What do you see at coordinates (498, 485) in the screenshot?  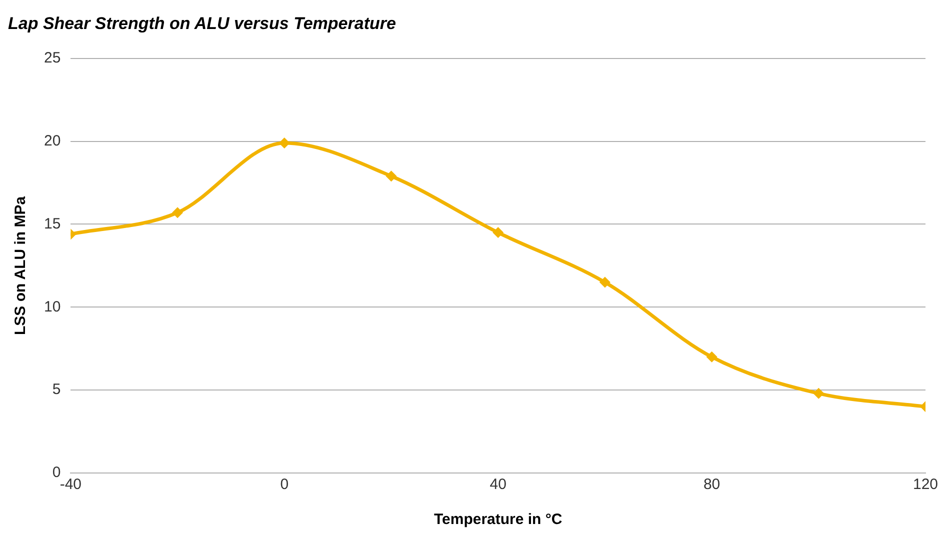 I see `x-tick-label: 40` at bounding box center [498, 485].